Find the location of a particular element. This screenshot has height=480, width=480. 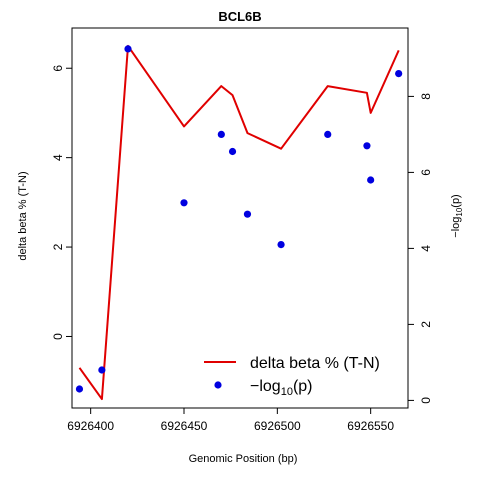

y2-tick-label: 6 is located at coordinates (426, 172).